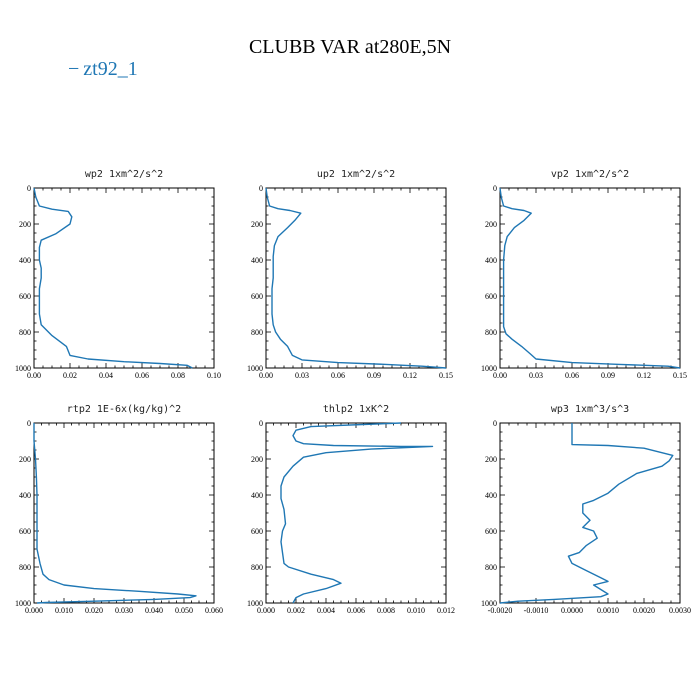 The width and height of the screenshot is (700, 700). Describe the element at coordinates (680, 610) in the screenshot. I see `x-tick-label: 0.0030` at that location.